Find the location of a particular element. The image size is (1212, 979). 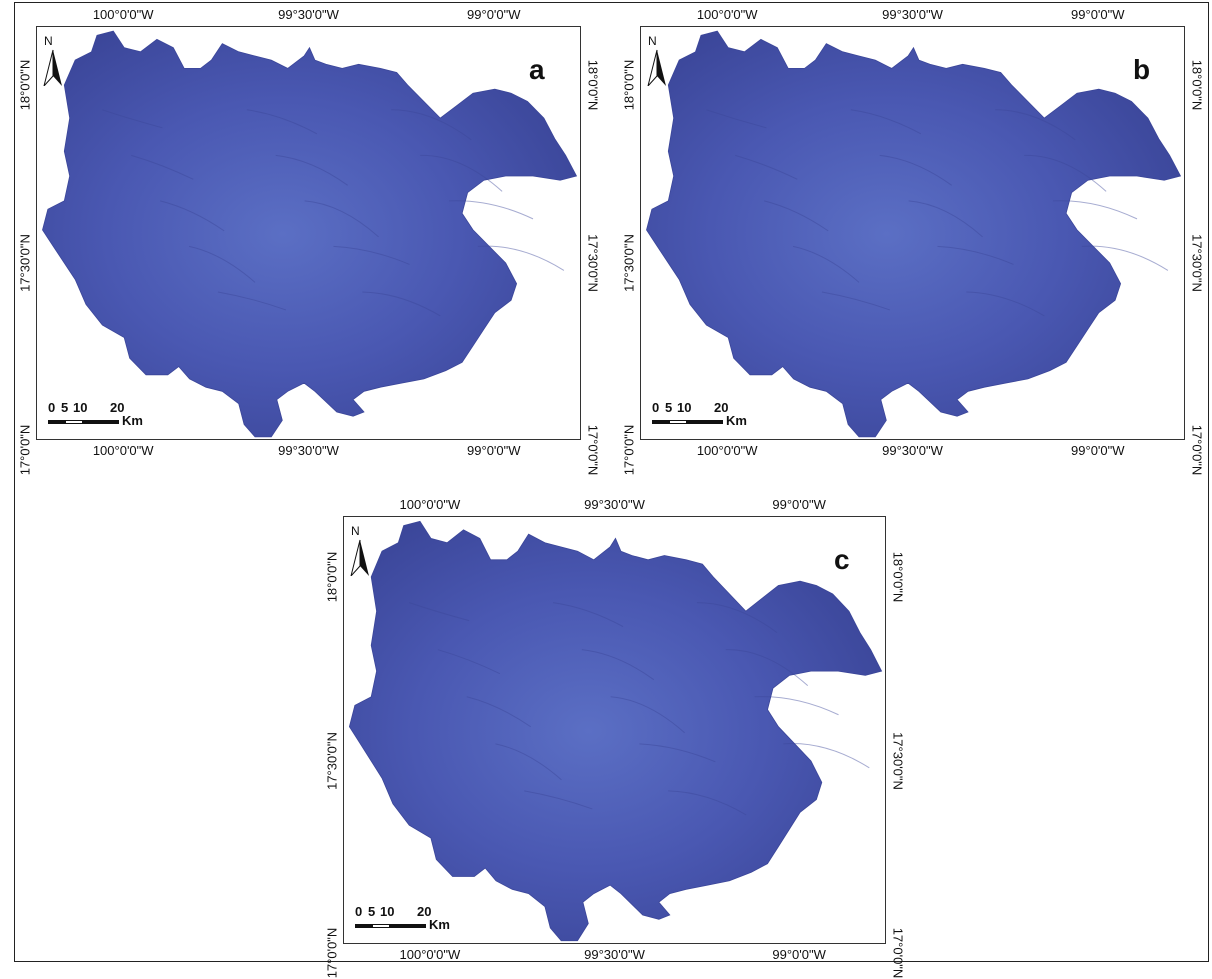

panel-label: c is located at coordinates (842, 559).